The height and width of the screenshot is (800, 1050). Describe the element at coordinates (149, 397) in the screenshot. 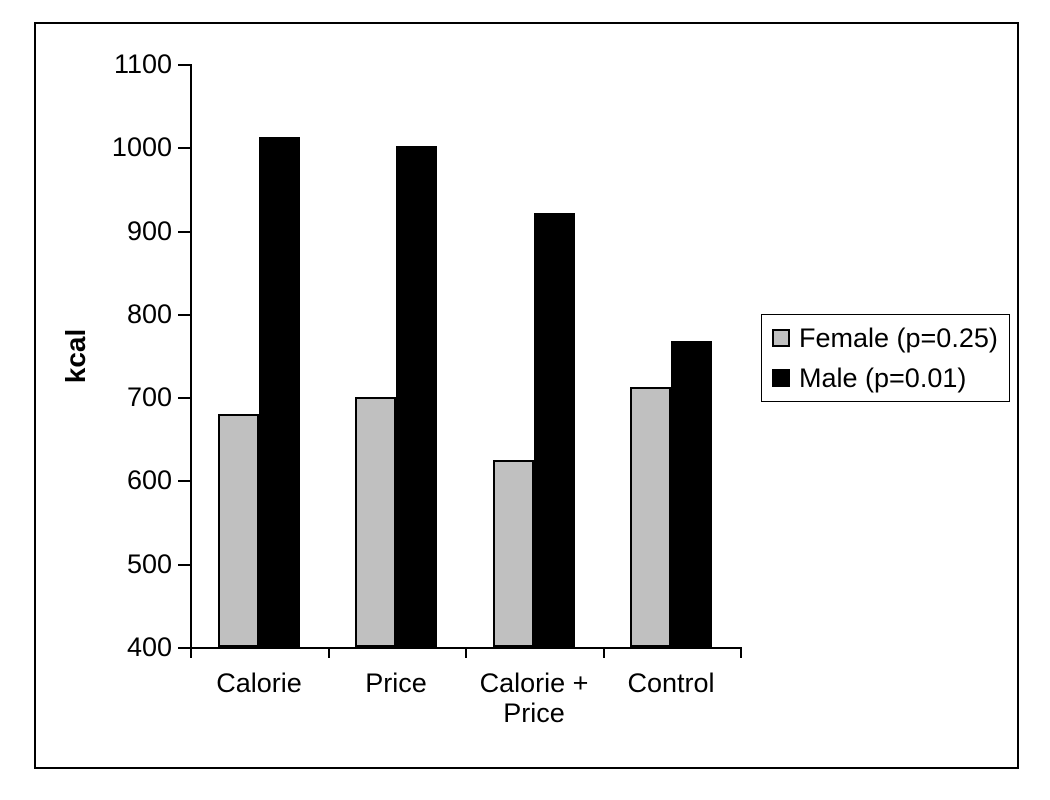

I see `y-tick-label: 700` at that location.